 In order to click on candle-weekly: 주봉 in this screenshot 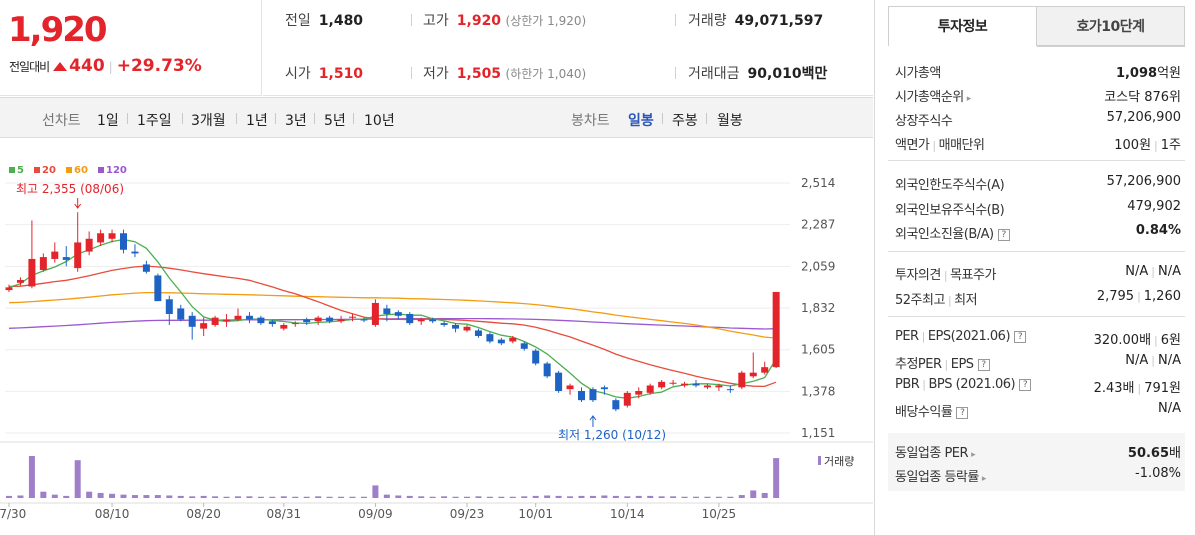, I will do `click(685, 121)`.